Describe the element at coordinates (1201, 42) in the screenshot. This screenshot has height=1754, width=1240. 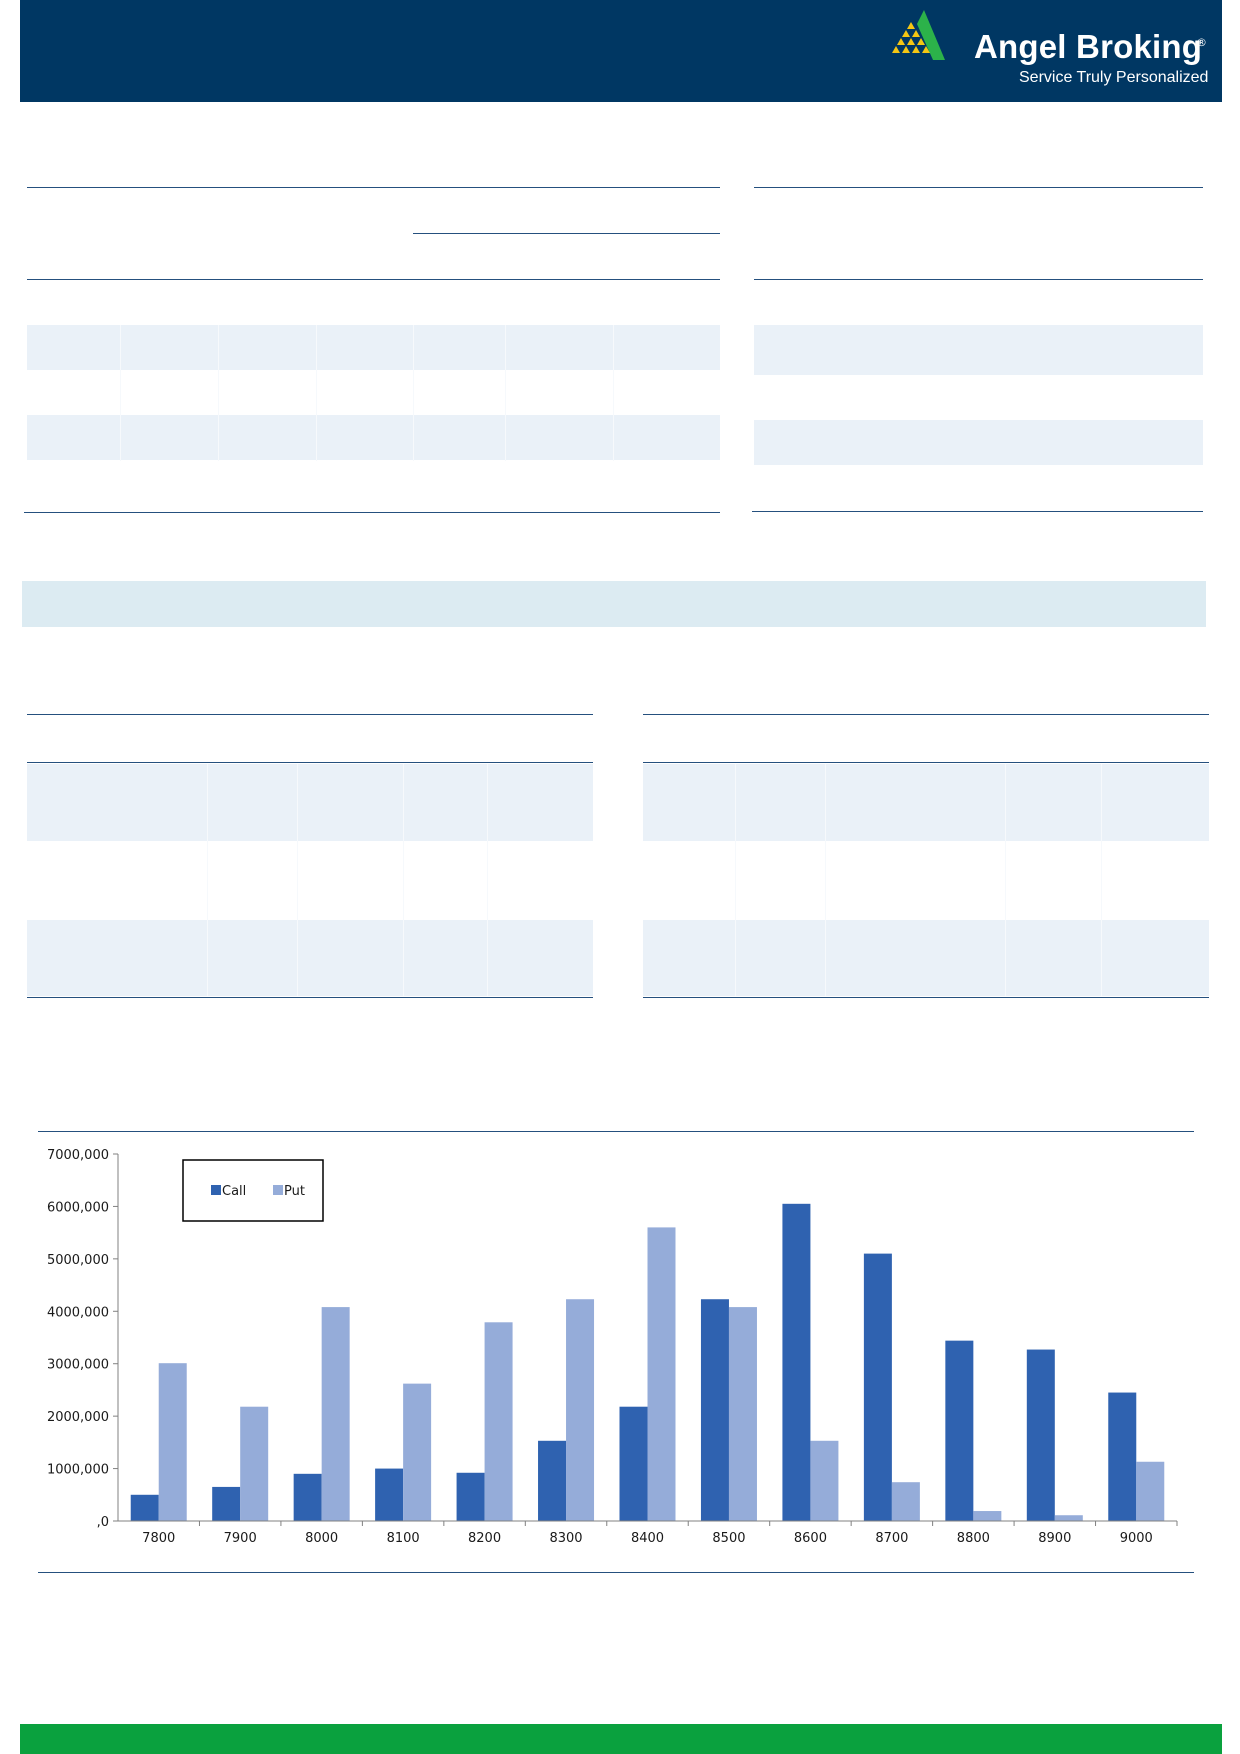
I see `registered-mark: ®` at that location.